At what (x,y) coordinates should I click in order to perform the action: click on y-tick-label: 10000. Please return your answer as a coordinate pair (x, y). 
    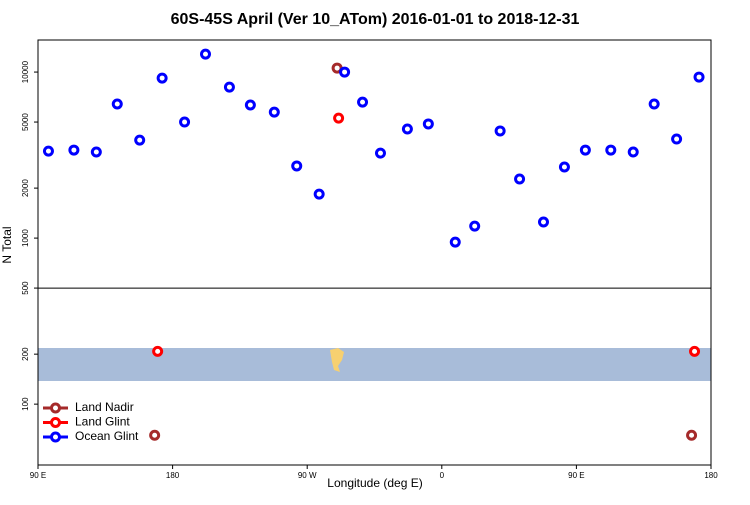
    Looking at the image, I should click on (25, 71).